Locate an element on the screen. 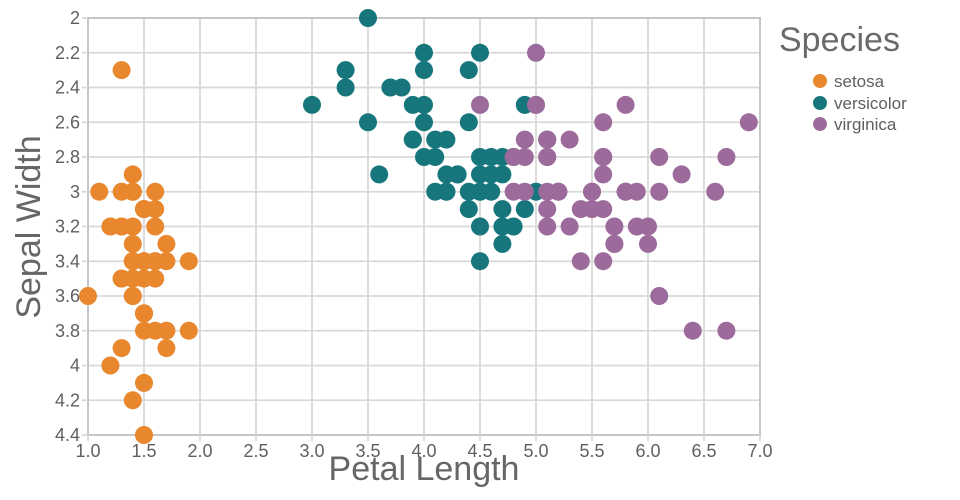 This screenshot has width=960, height=500. x-axis-title: Petal Length is located at coordinates (424, 469).